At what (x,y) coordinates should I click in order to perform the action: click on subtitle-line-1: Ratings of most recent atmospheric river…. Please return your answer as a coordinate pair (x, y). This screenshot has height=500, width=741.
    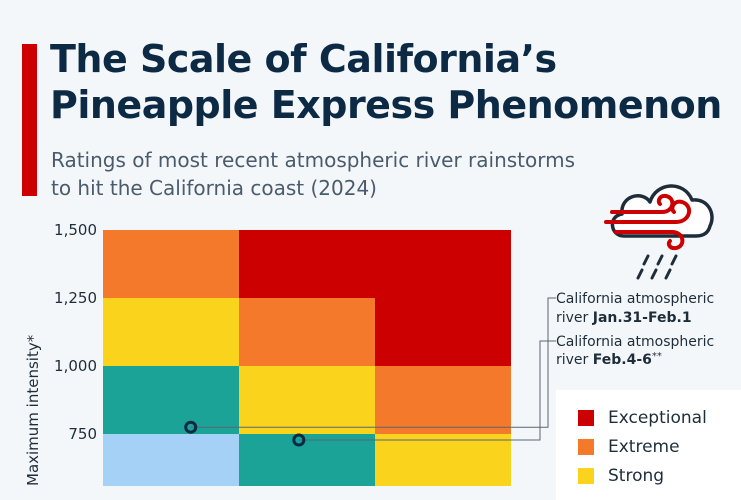
    Looking at the image, I should click on (313, 160).